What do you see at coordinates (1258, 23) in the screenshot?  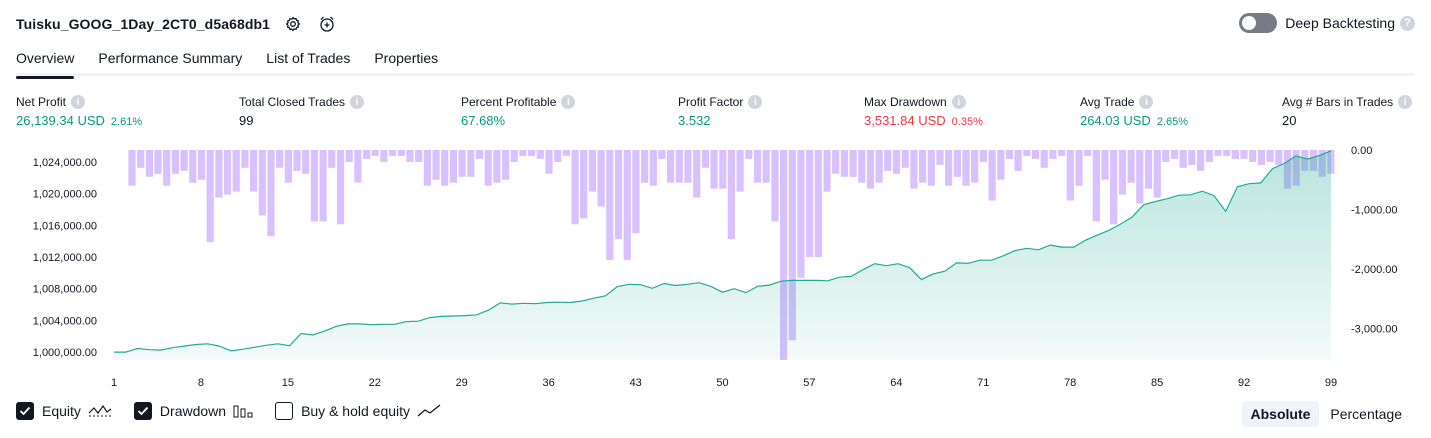 I see `deep-backtesting-toggle` at bounding box center [1258, 23].